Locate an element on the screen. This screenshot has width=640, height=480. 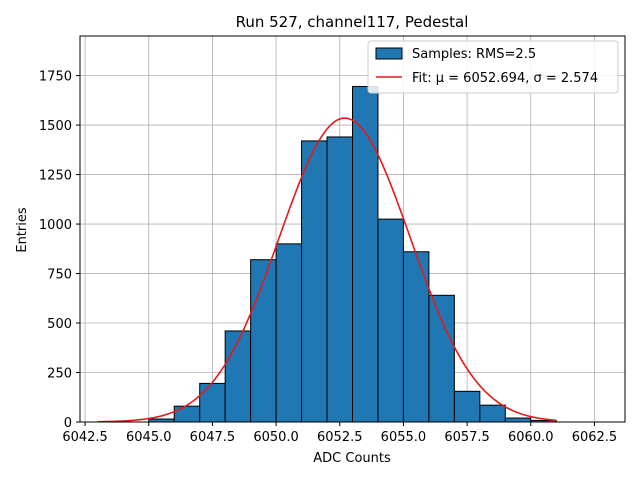
x-tick-label: 6060.0 is located at coordinates (531, 437).